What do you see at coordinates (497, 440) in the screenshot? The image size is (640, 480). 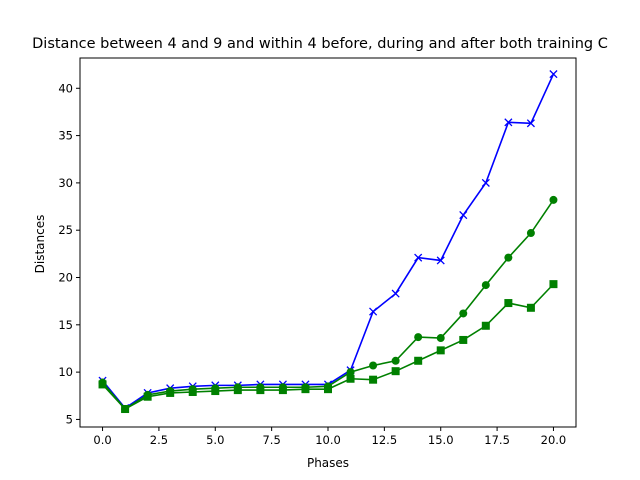 I see `x-tick-label: 17.5` at bounding box center [497, 440].